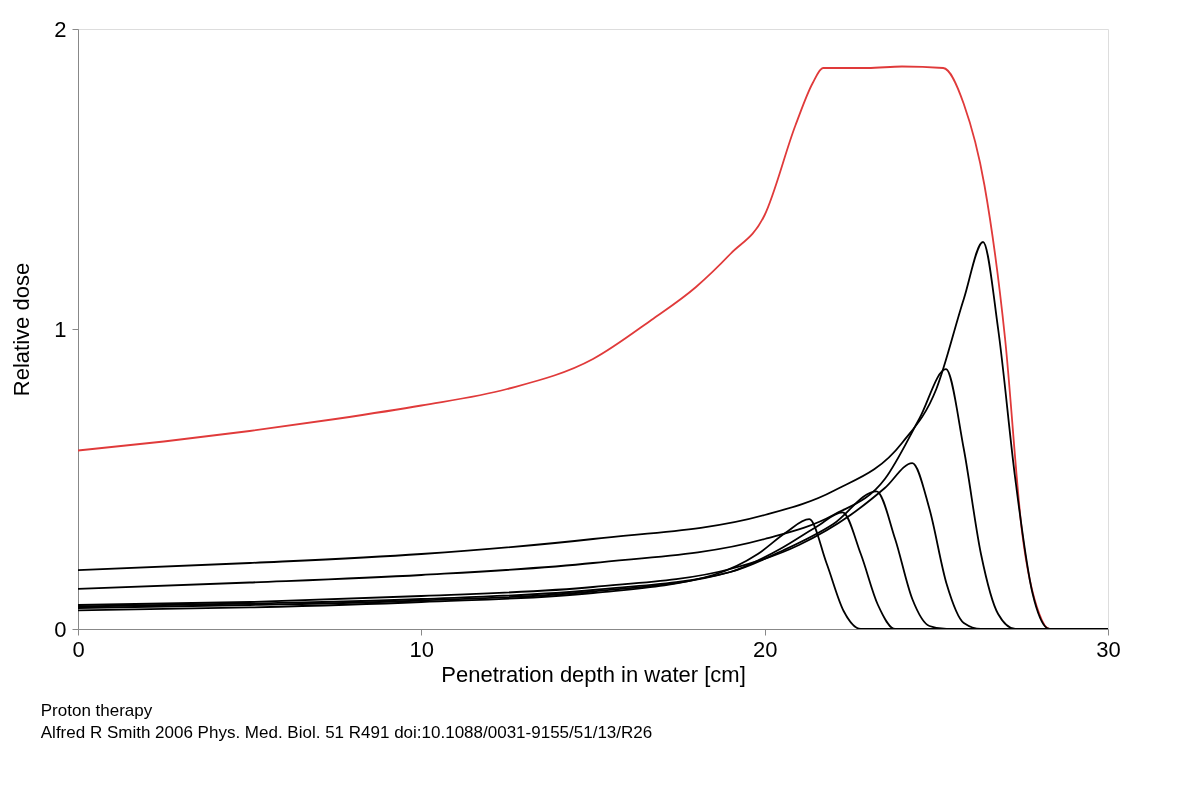 This screenshot has width=1190, height=809. Describe the element at coordinates (60, 29) in the screenshot. I see `y-tick-label: 2` at that location.